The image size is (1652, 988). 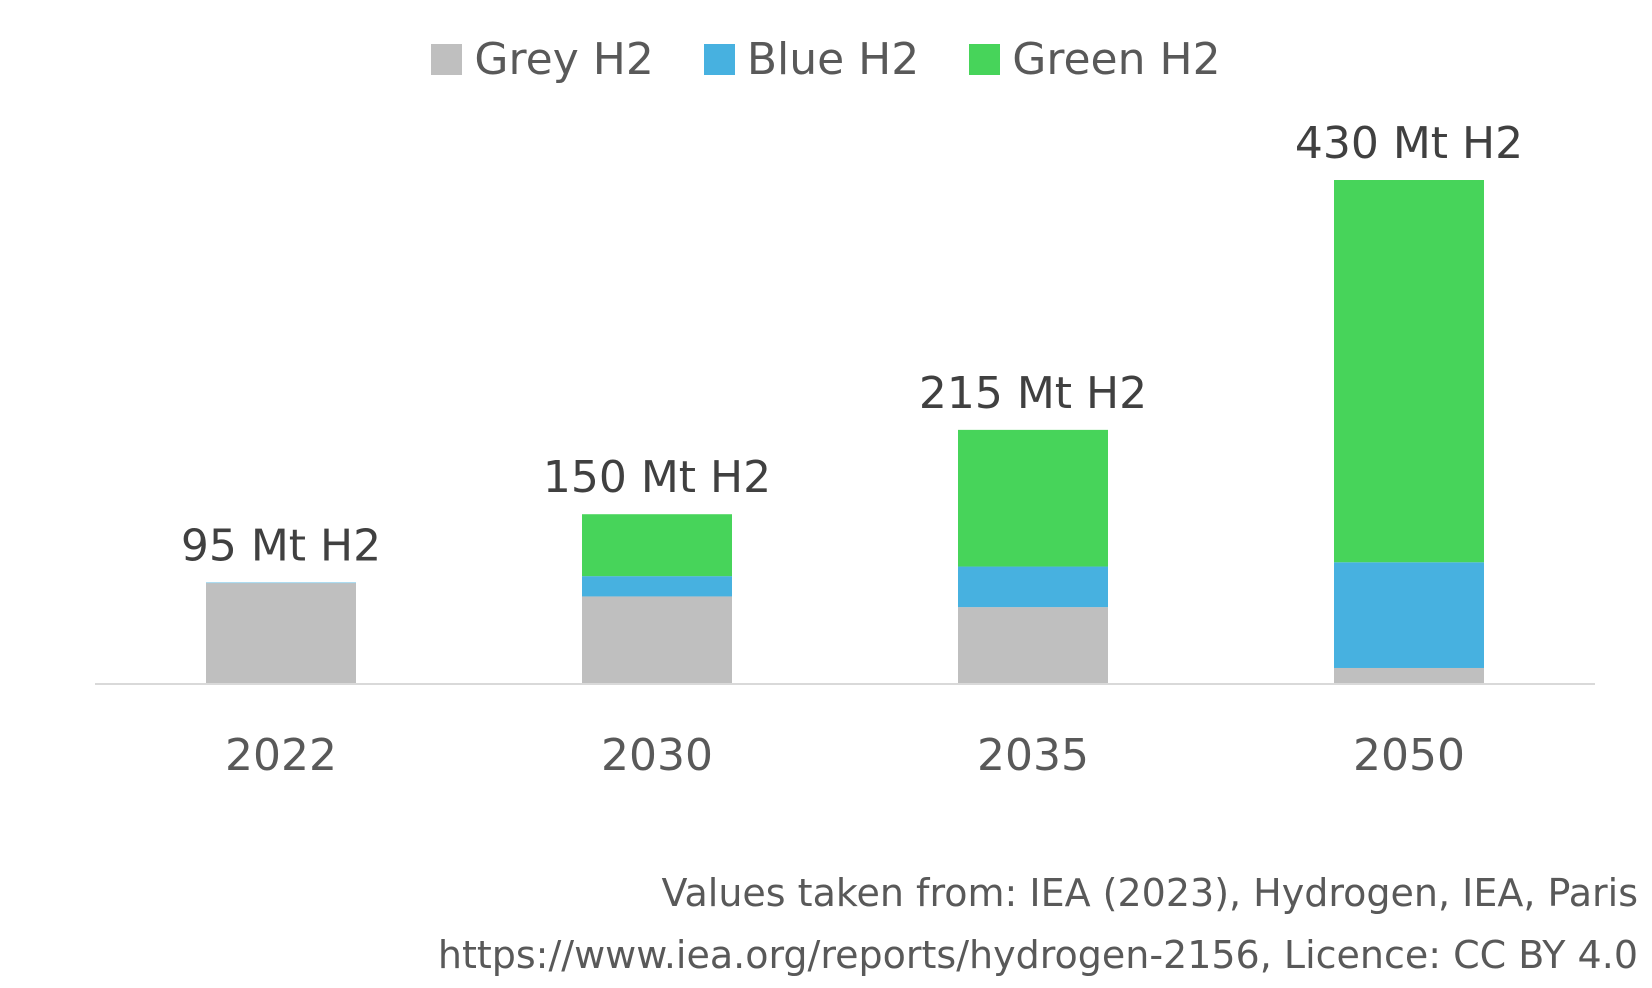 I want to click on bar-blue-2030, so click(x=657, y=586).